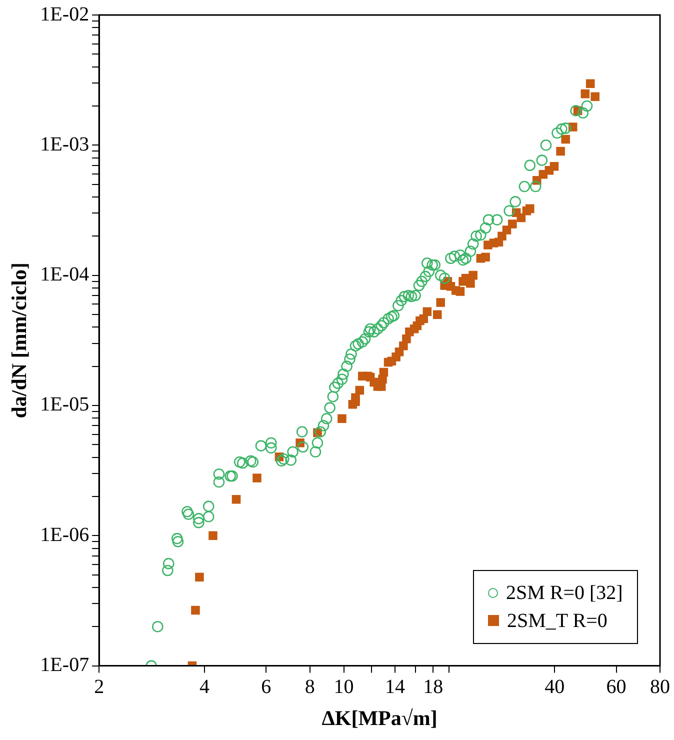 This screenshot has height=740, width=674. What do you see at coordinates (433, 687) in the screenshot?
I see `x-tick-label: 18` at bounding box center [433, 687].